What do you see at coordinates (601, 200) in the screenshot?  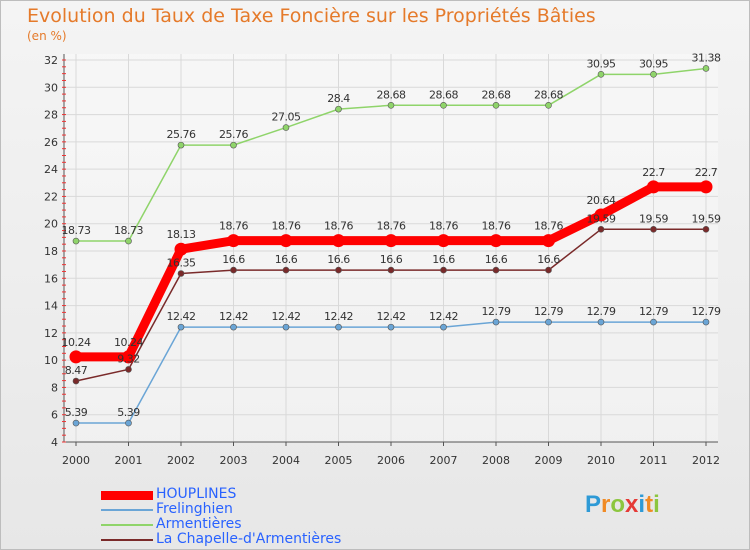 I see `data-label: 20.64` at bounding box center [601, 200].